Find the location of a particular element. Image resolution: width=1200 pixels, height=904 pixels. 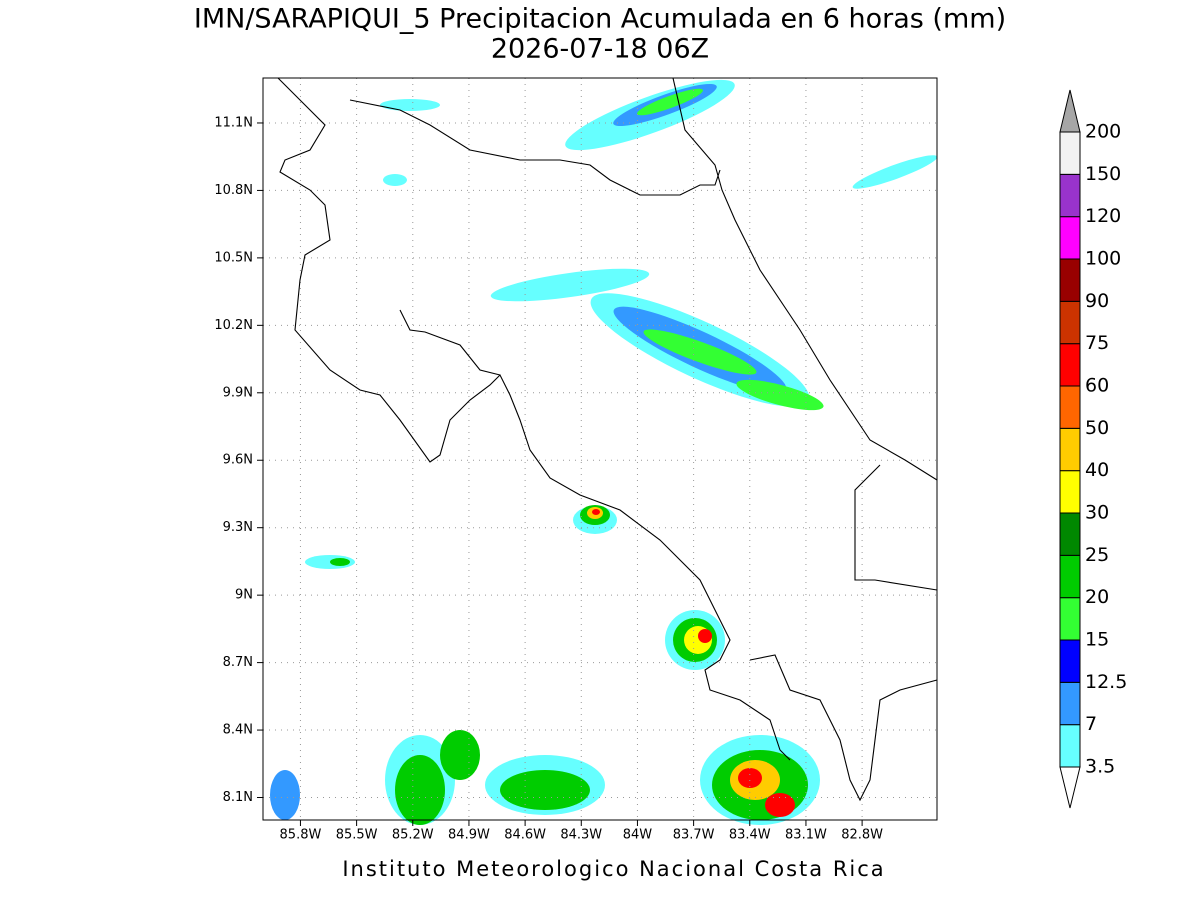

colorbar-label: 12.5 is located at coordinates (1106, 682).